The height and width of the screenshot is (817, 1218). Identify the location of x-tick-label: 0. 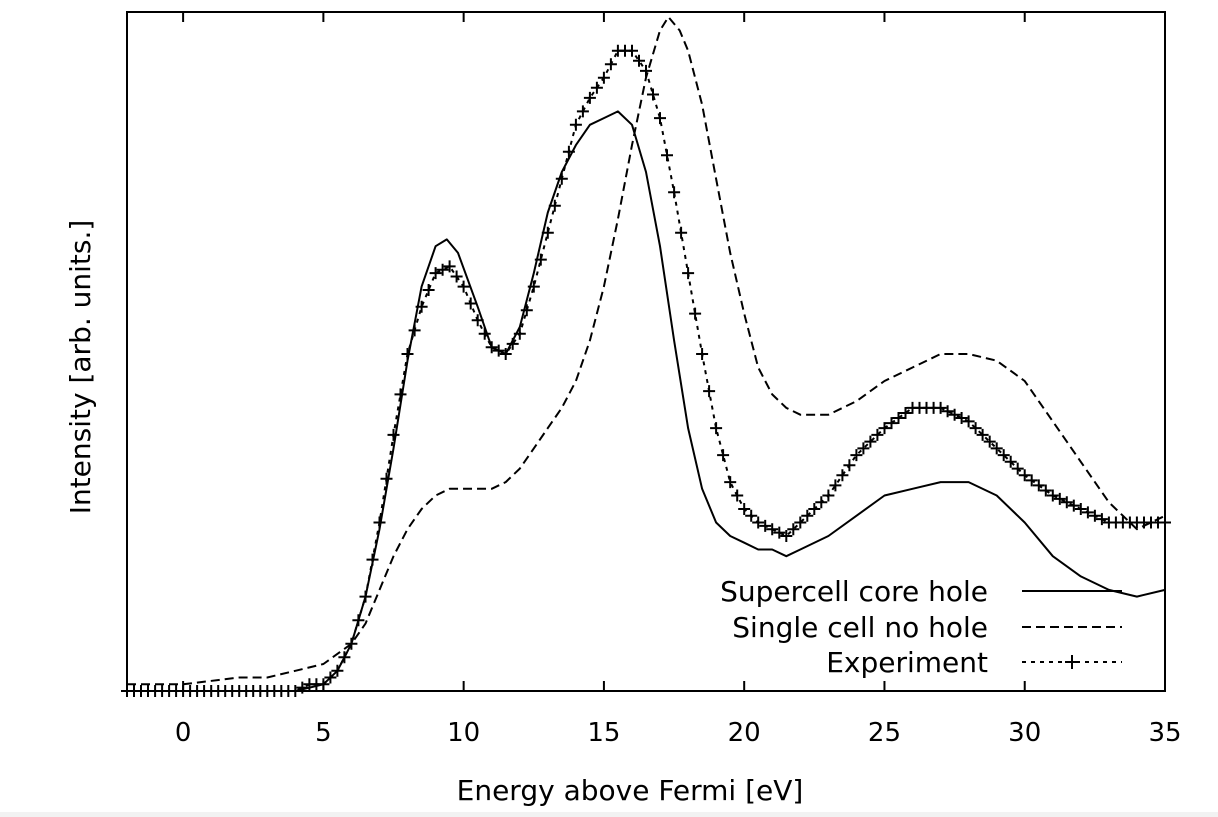
(183, 733).